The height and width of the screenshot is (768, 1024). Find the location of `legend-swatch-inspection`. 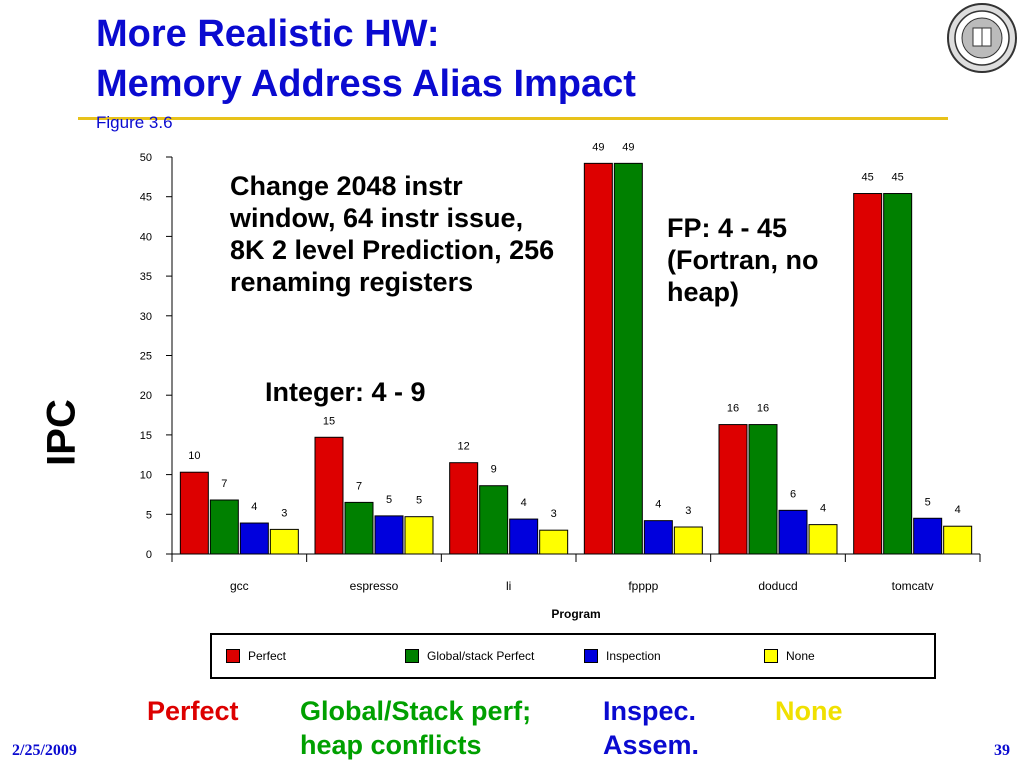

legend-swatch-inspection is located at coordinates (591, 656).